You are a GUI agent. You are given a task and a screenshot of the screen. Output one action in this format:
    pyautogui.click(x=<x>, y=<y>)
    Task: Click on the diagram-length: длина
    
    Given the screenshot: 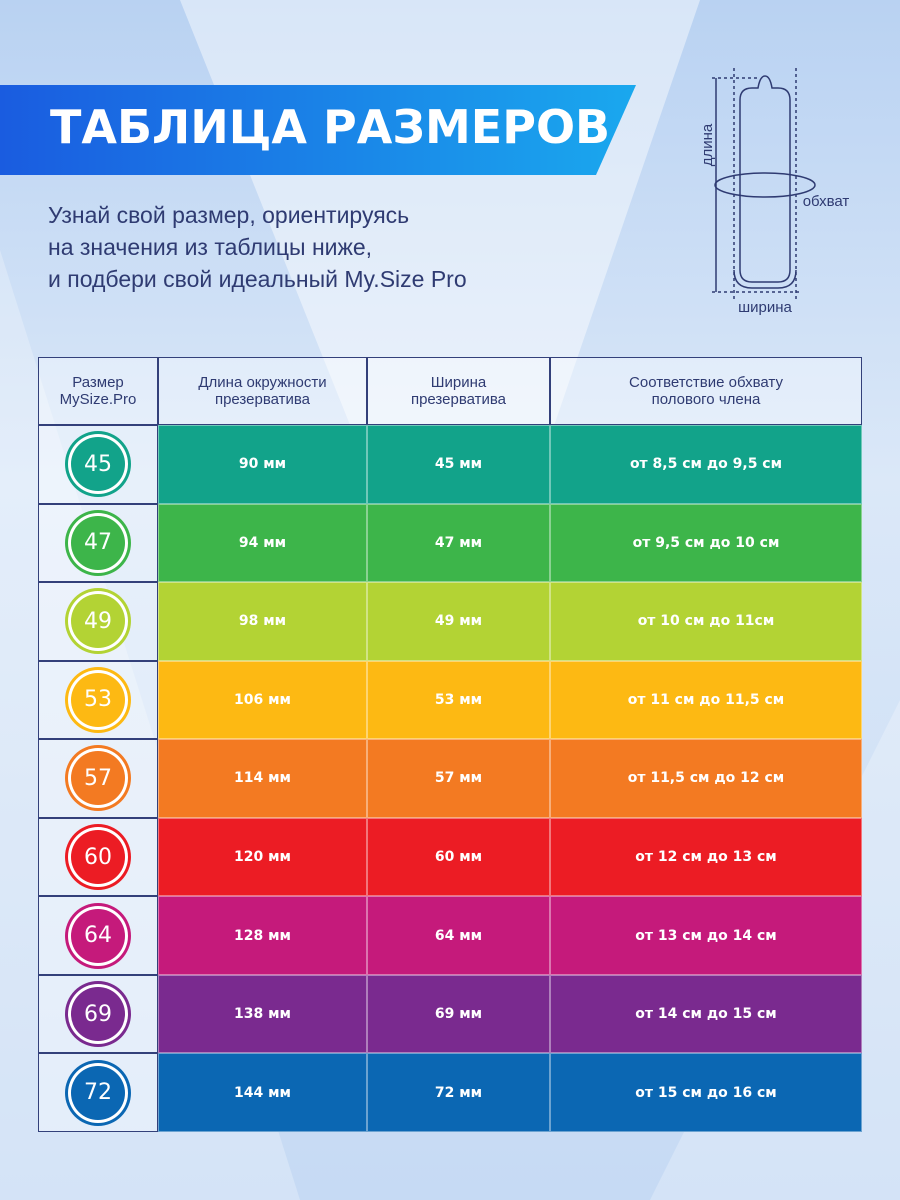 What is the action you would take?
    pyautogui.click(x=707, y=144)
    